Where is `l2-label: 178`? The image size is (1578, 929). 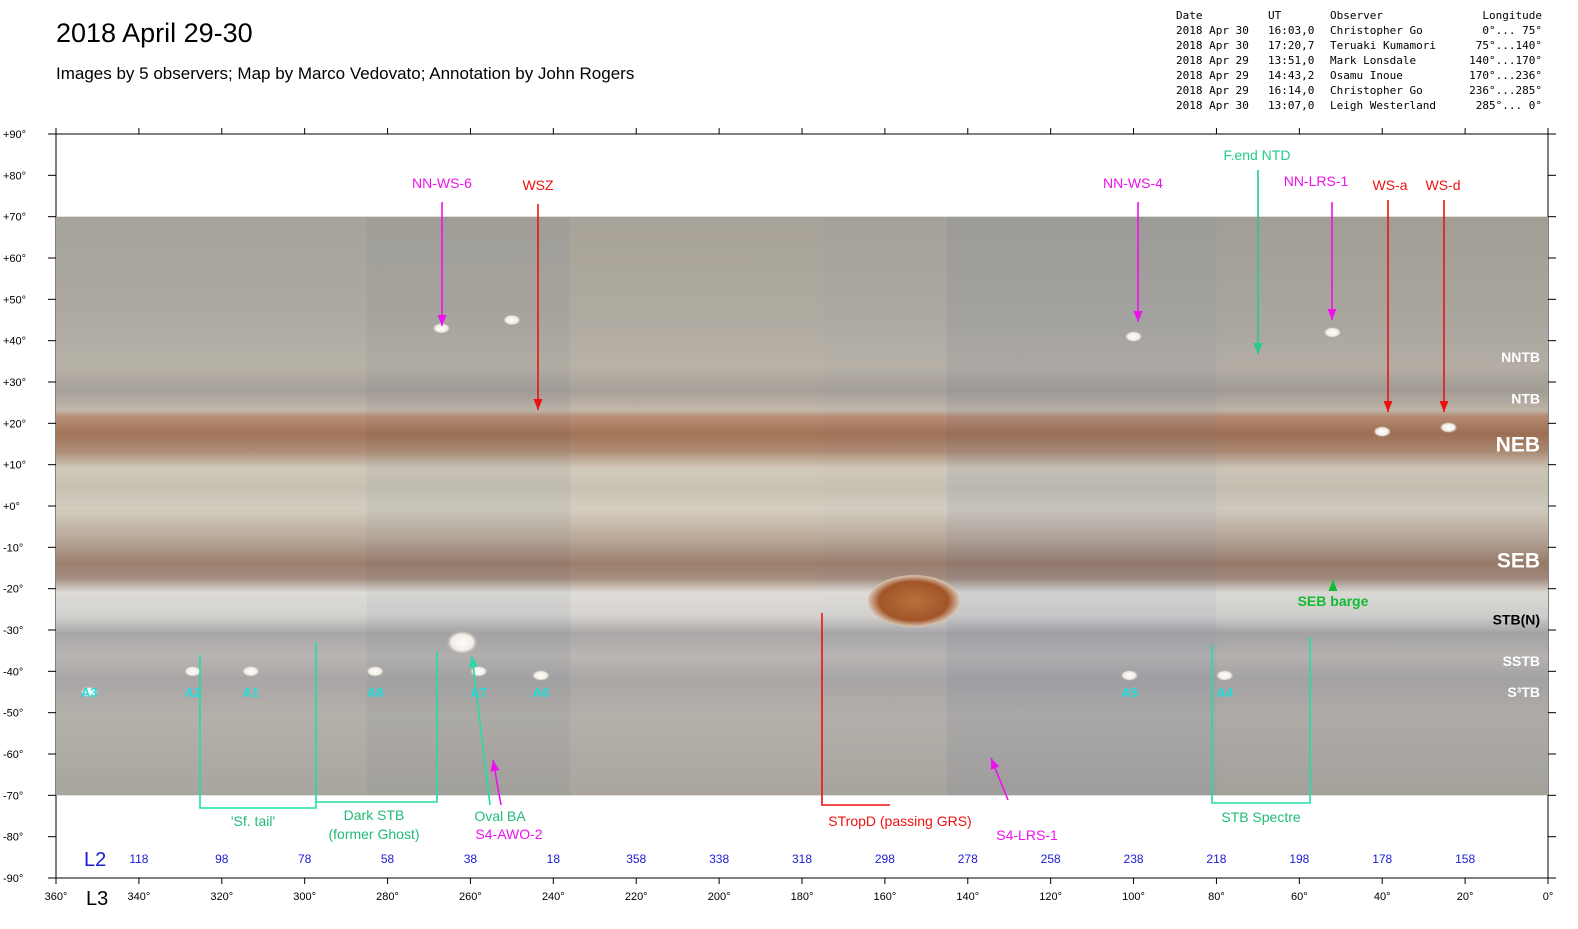 l2-label: 178 is located at coordinates (1382, 859).